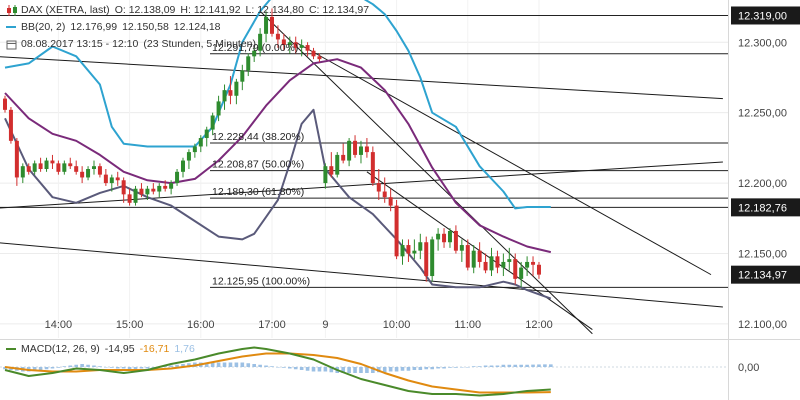 The image size is (800, 400). What do you see at coordinates (145, 10) in the screenshot?
I see `open-value: O: 12.138,09` at bounding box center [145, 10].